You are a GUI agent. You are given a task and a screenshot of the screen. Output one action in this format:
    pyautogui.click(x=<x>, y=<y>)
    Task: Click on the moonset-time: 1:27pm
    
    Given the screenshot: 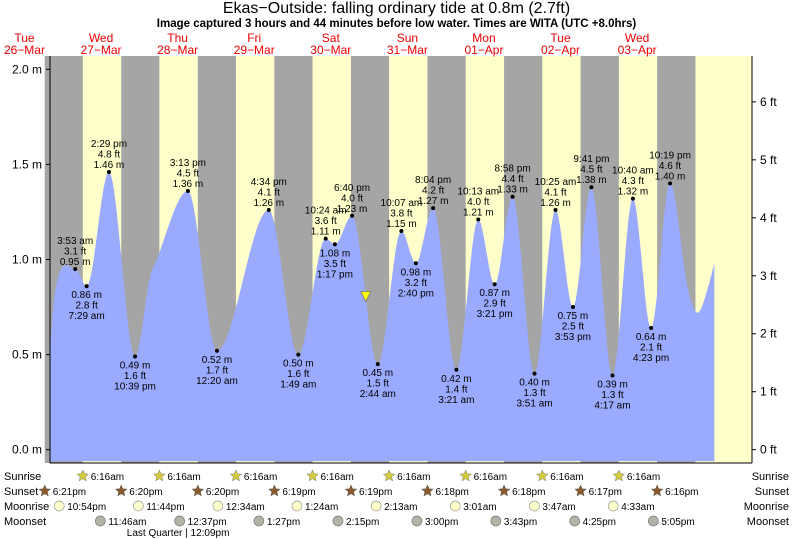 What is the action you would take?
    pyautogui.click(x=283, y=522)
    